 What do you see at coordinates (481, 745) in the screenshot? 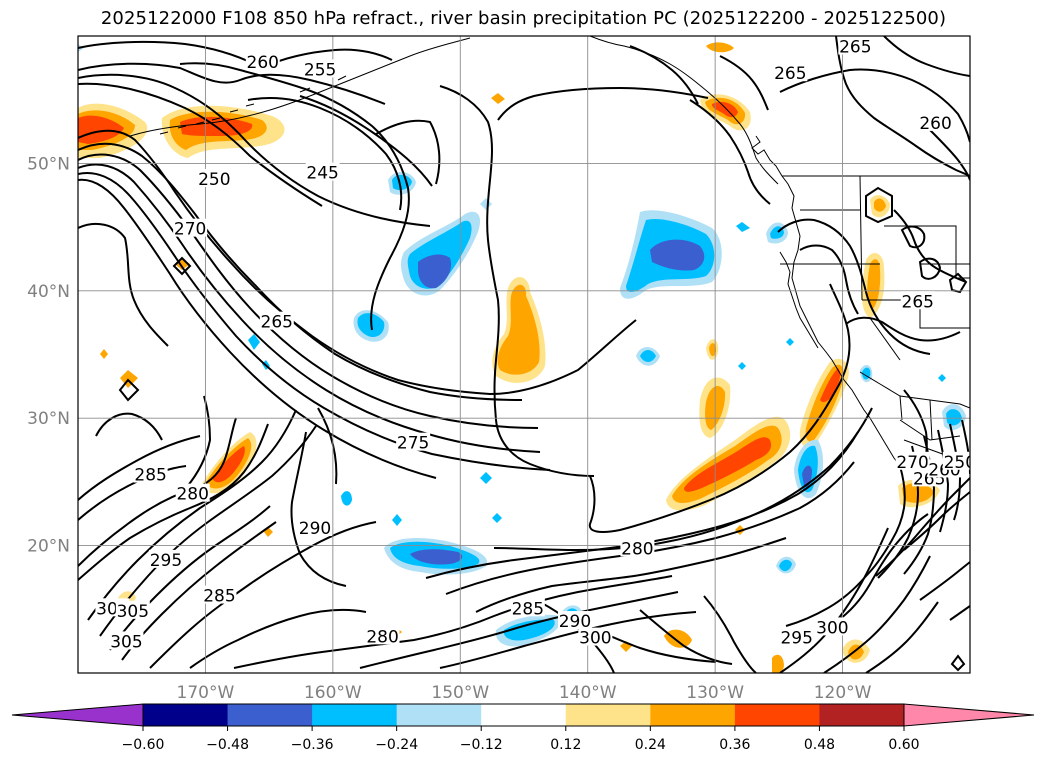
I see `colorbar-tick-label: −0.12` at bounding box center [481, 745].